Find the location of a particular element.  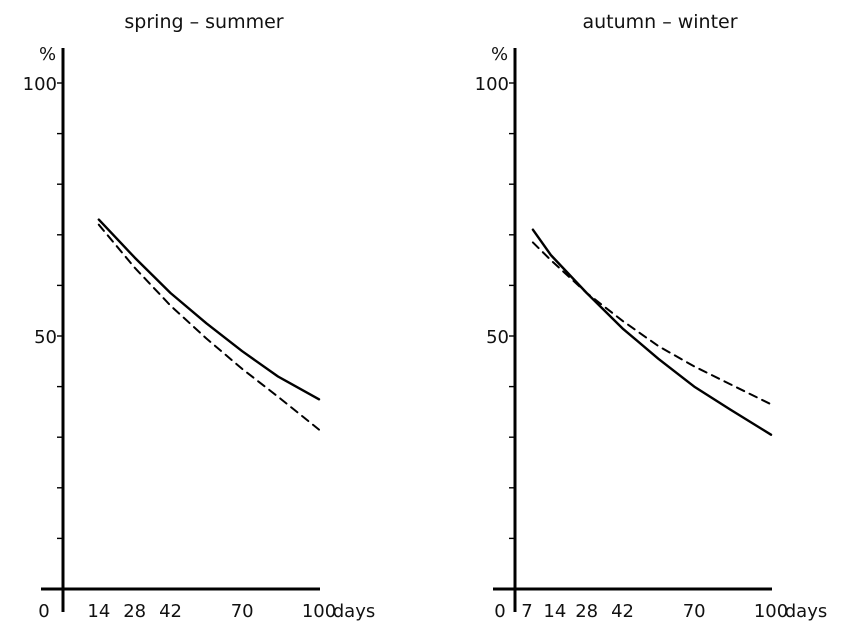

panel-1-x-tick-label-28: 28 is located at coordinates (134, 611).